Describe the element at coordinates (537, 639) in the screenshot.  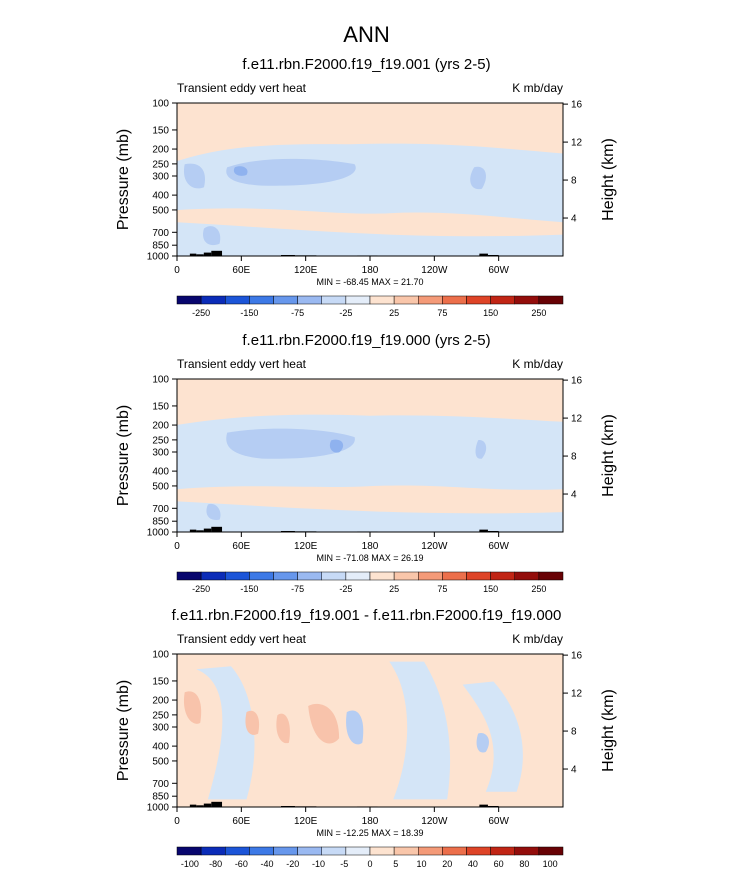
I see `panel-right-label: K mb/day` at that location.